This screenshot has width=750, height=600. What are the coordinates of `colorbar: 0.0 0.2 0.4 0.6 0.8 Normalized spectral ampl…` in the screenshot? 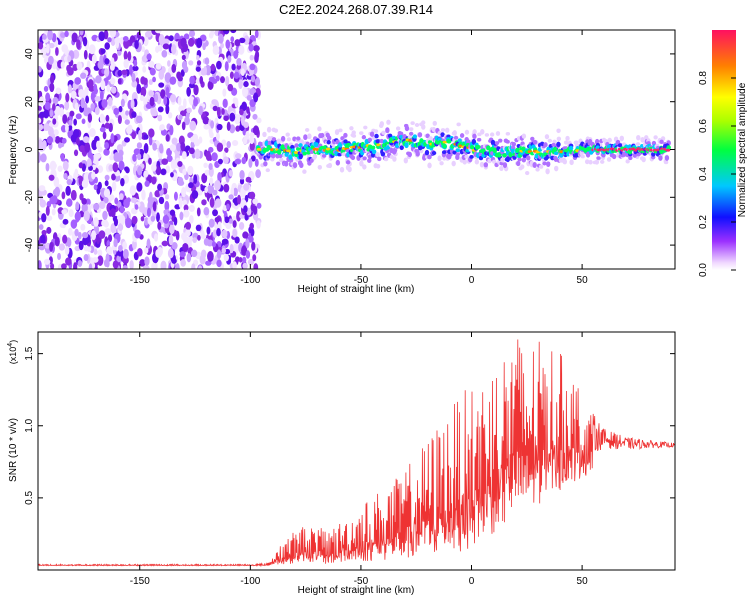 It's located at (723, 153).